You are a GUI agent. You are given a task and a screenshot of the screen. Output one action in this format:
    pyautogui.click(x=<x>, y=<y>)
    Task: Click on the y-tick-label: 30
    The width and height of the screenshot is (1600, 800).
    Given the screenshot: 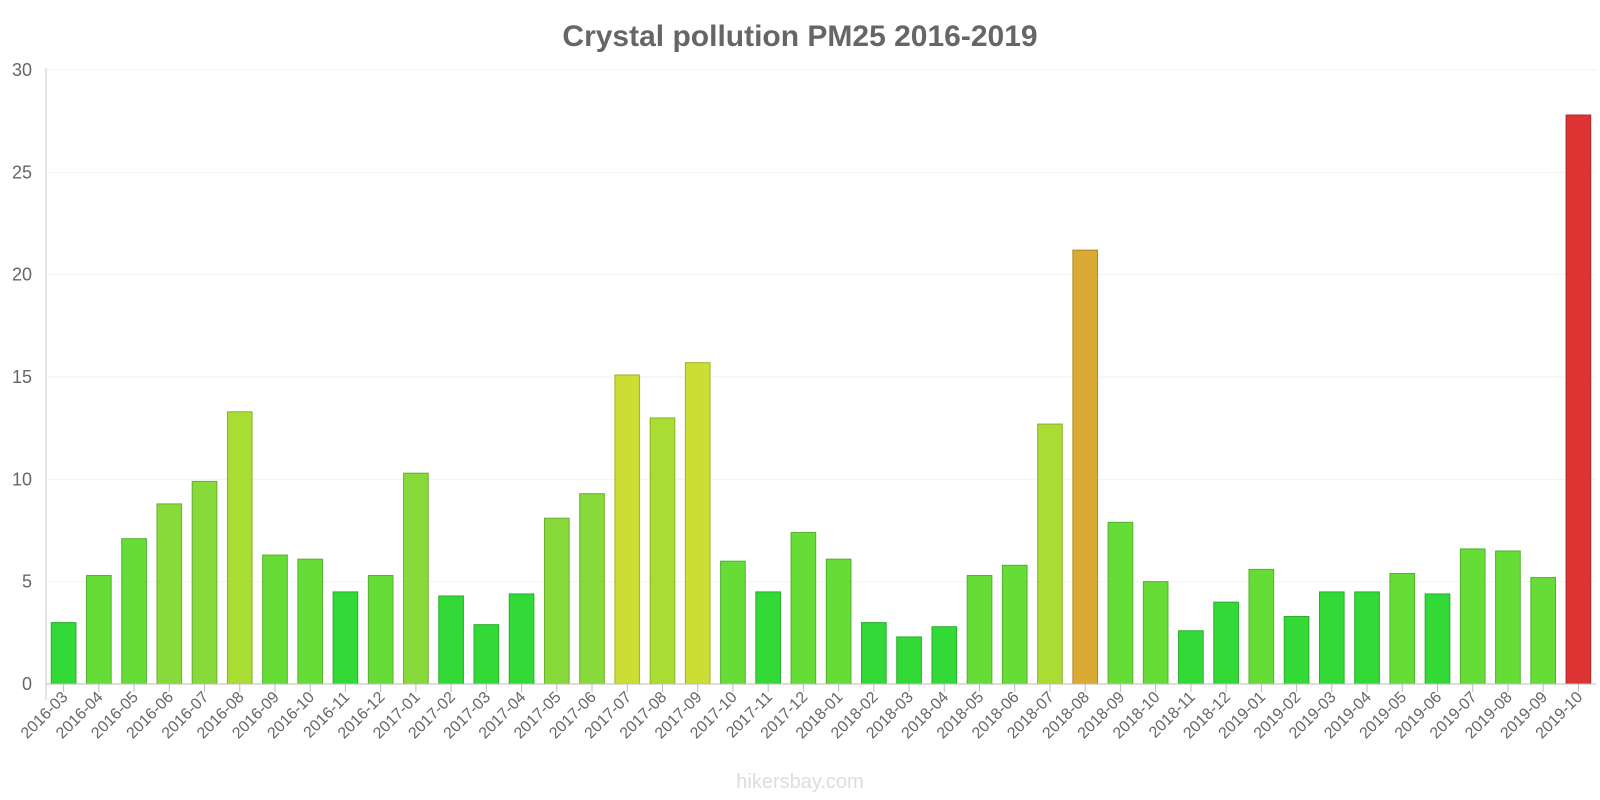 What is the action you would take?
    pyautogui.click(x=22, y=70)
    